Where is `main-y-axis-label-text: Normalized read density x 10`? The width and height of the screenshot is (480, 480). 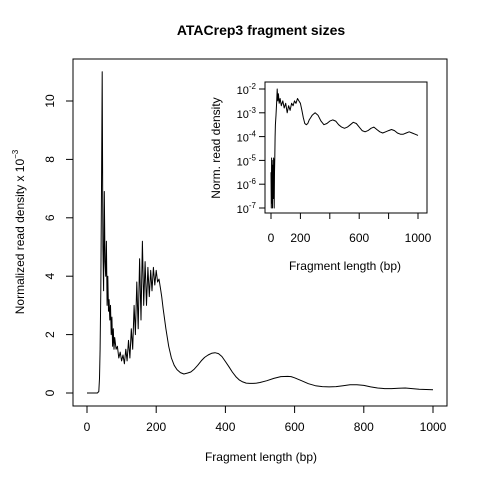
main-y-axis-label-text: Normalized read density x 10 is located at coordinates (20, 237).